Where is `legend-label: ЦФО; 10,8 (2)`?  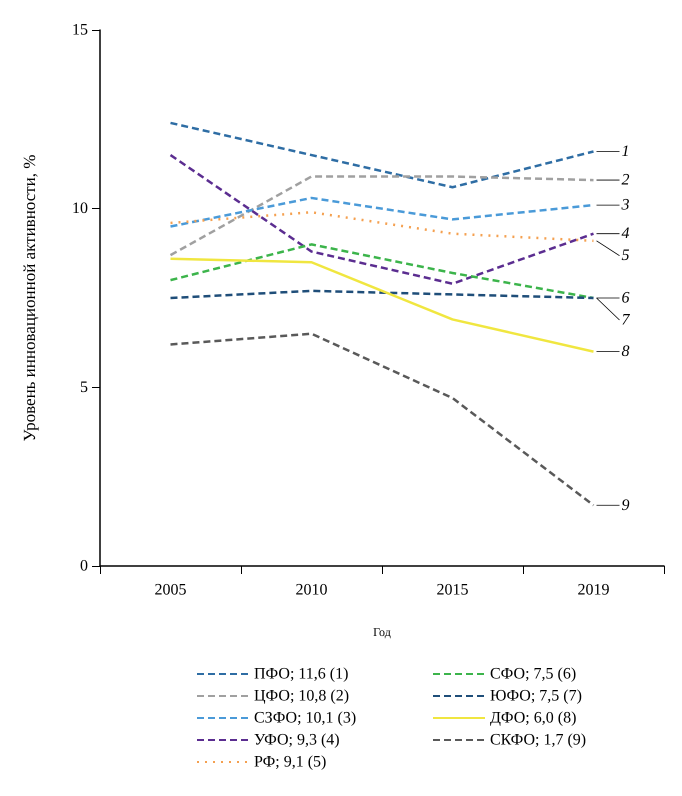 legend-label: ЦФО; 10,8 (2) is located at coordinates (302, 696).